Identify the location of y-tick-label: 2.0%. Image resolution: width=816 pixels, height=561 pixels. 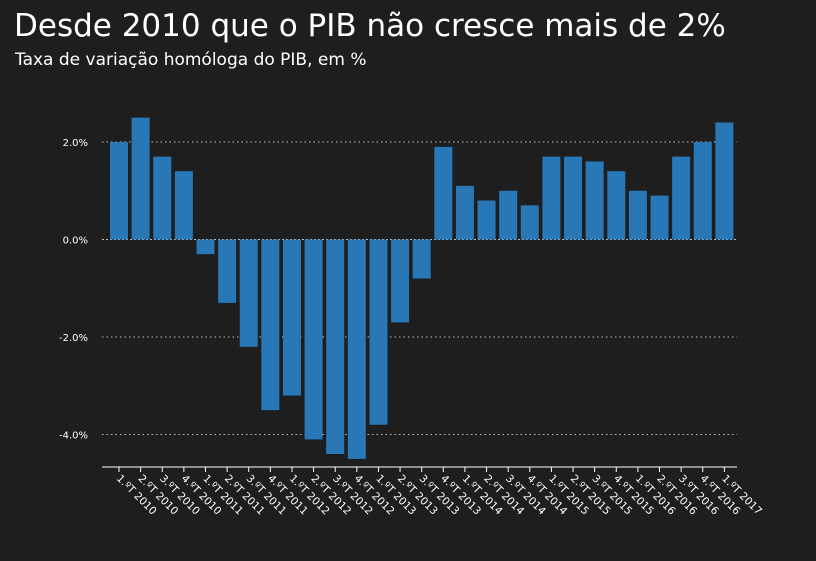
(75, 143).